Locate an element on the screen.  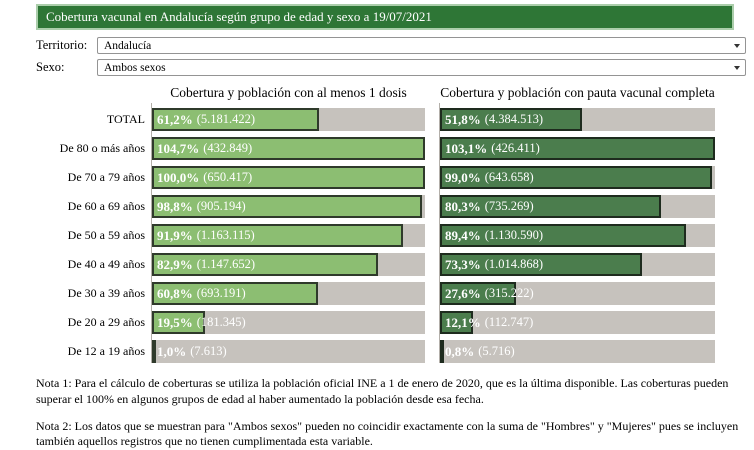
bar-percent-text: 100,0% is located at coordinates (178, 177).